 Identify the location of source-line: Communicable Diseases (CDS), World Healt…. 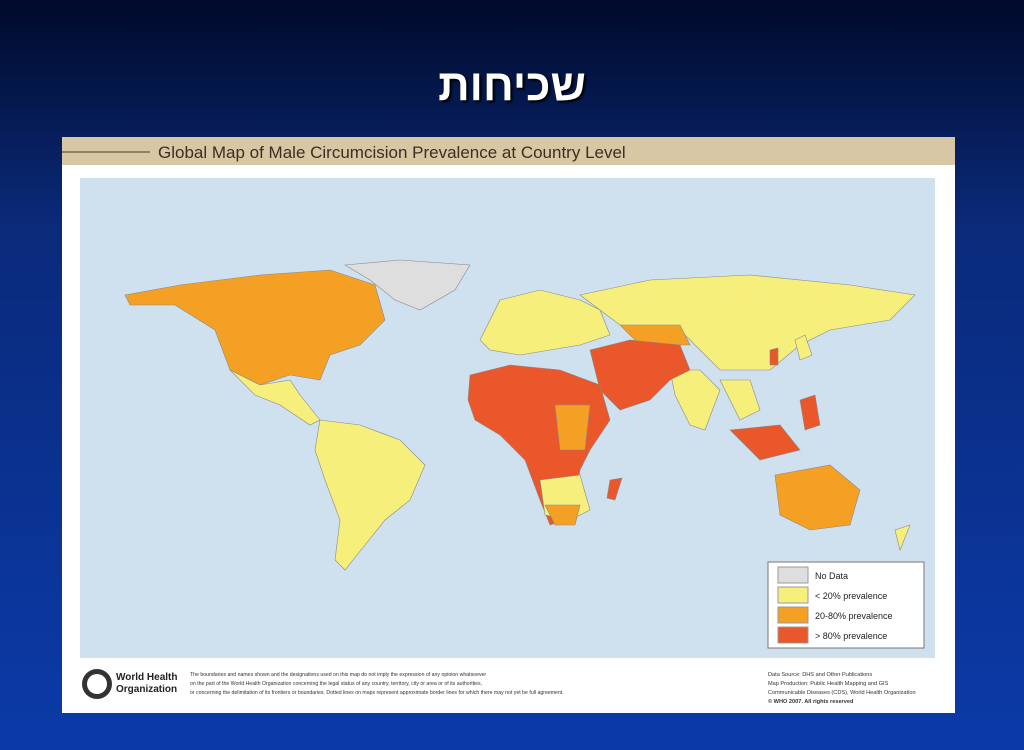
(842, 693).